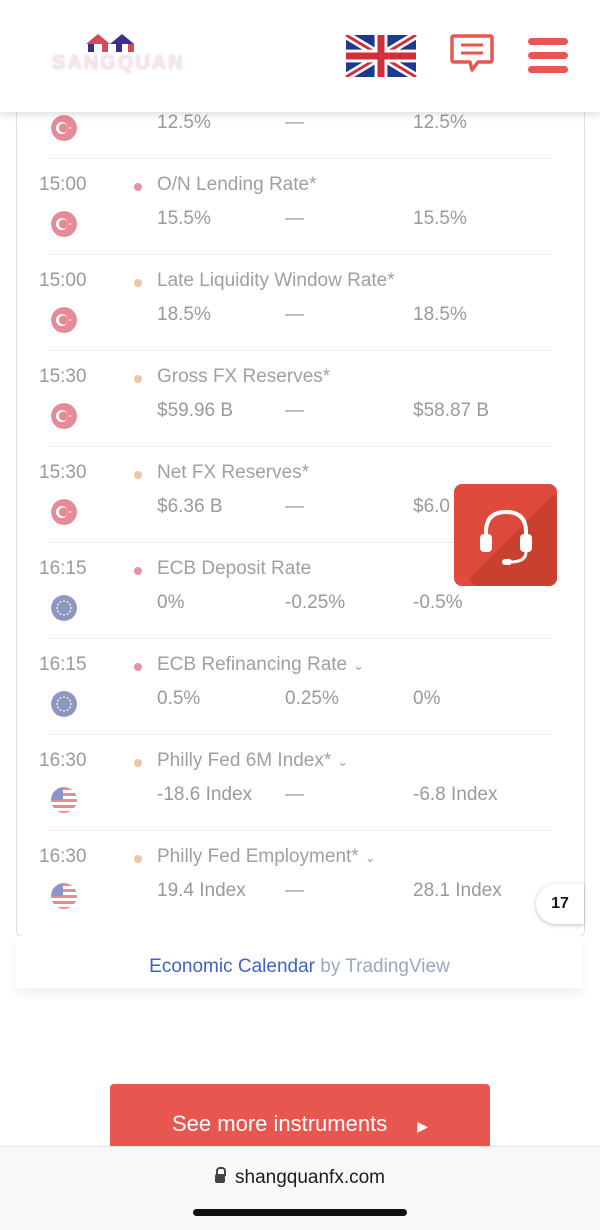  Describe the element at coordinates (315, 602) in the screenshot. I see `forecast-value: -0.25%` at that location.